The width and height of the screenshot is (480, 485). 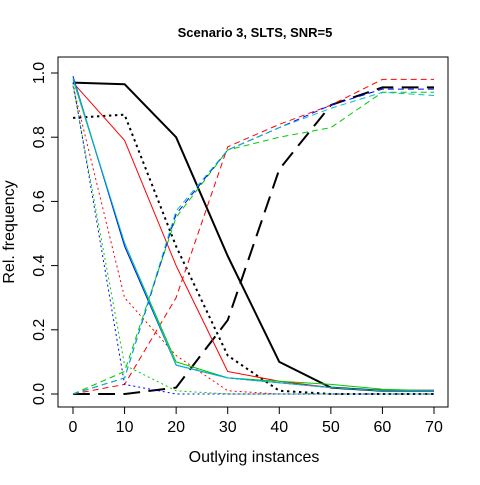 I want to click on x-tick-label: 10, so click(x=125, y=427).